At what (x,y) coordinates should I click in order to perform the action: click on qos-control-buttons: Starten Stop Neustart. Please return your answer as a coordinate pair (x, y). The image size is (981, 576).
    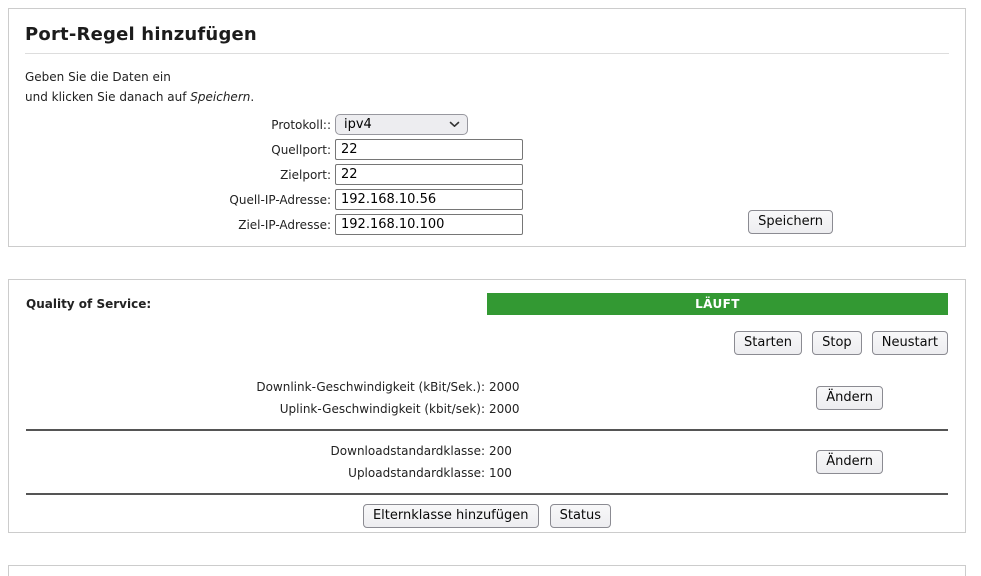
    Looking at the image, I should click on (487, 343).